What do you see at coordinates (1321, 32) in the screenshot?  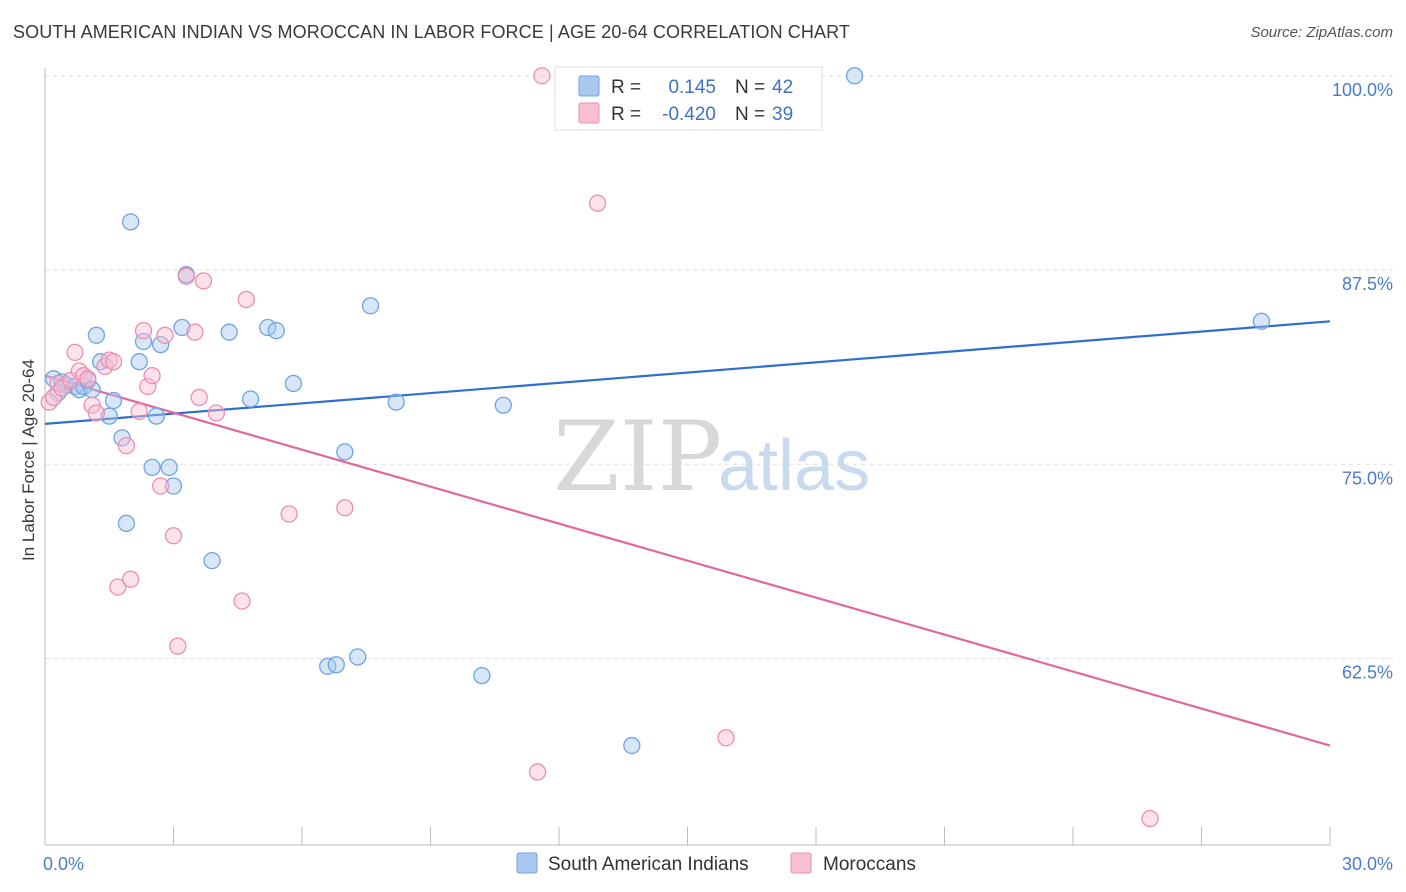 I see `source-label: Source: ZipAtlas.com` at bounding box center [1321, 32].